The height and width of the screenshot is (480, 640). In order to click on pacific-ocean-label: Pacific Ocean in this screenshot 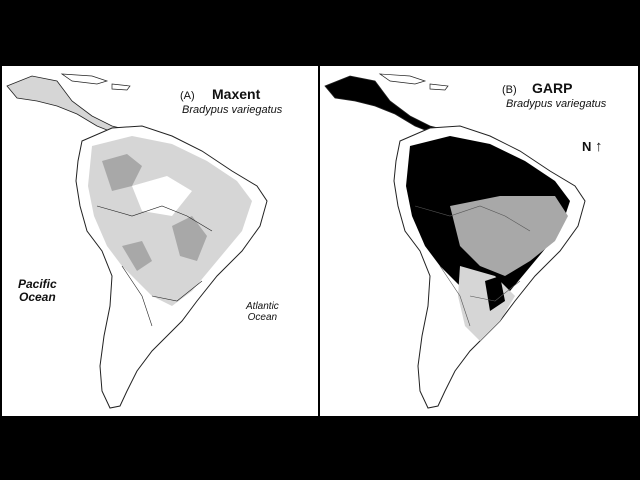, I will do `click(37, 290)`.